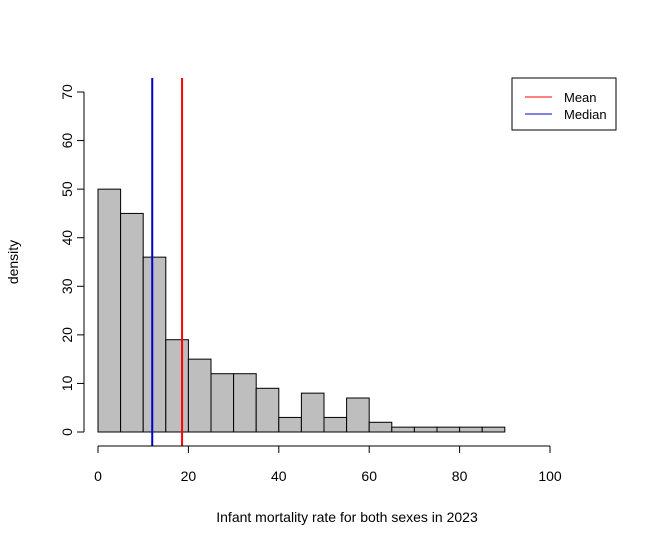 The image size is (657, 544). Describe the element at coordinates (585, 114) in the screenshot. I see `legend-label-median: Median` at that location.